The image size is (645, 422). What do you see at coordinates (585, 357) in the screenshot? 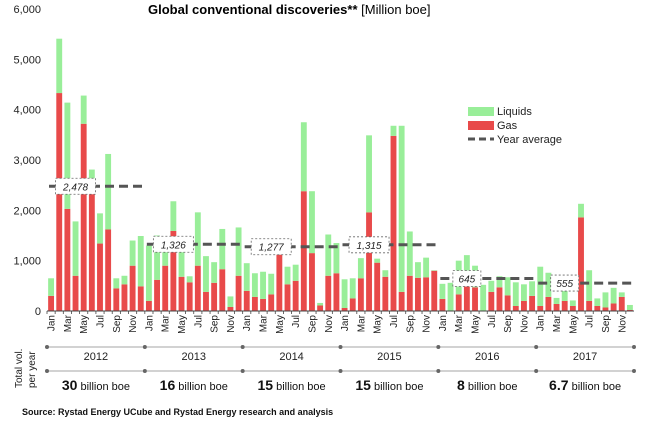
I see `year-label: 2017` at bounding box center [585, 357].